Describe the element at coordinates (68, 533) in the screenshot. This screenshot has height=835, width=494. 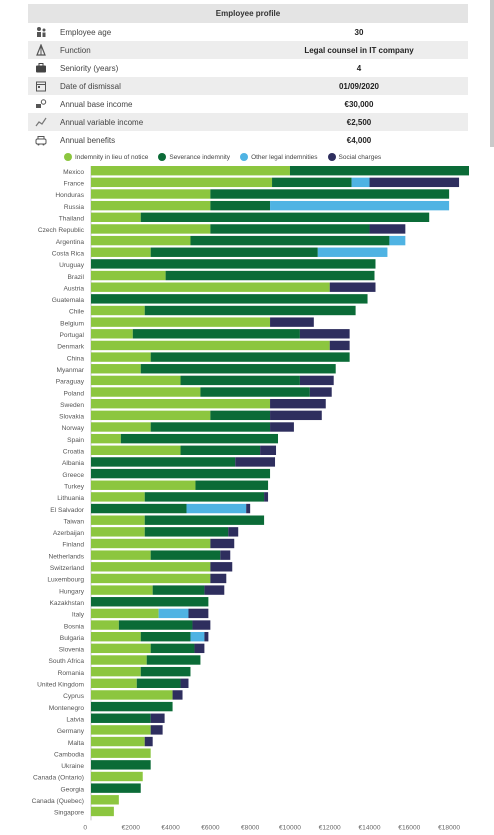
I see `category-label: Azerbaijan` at that location.